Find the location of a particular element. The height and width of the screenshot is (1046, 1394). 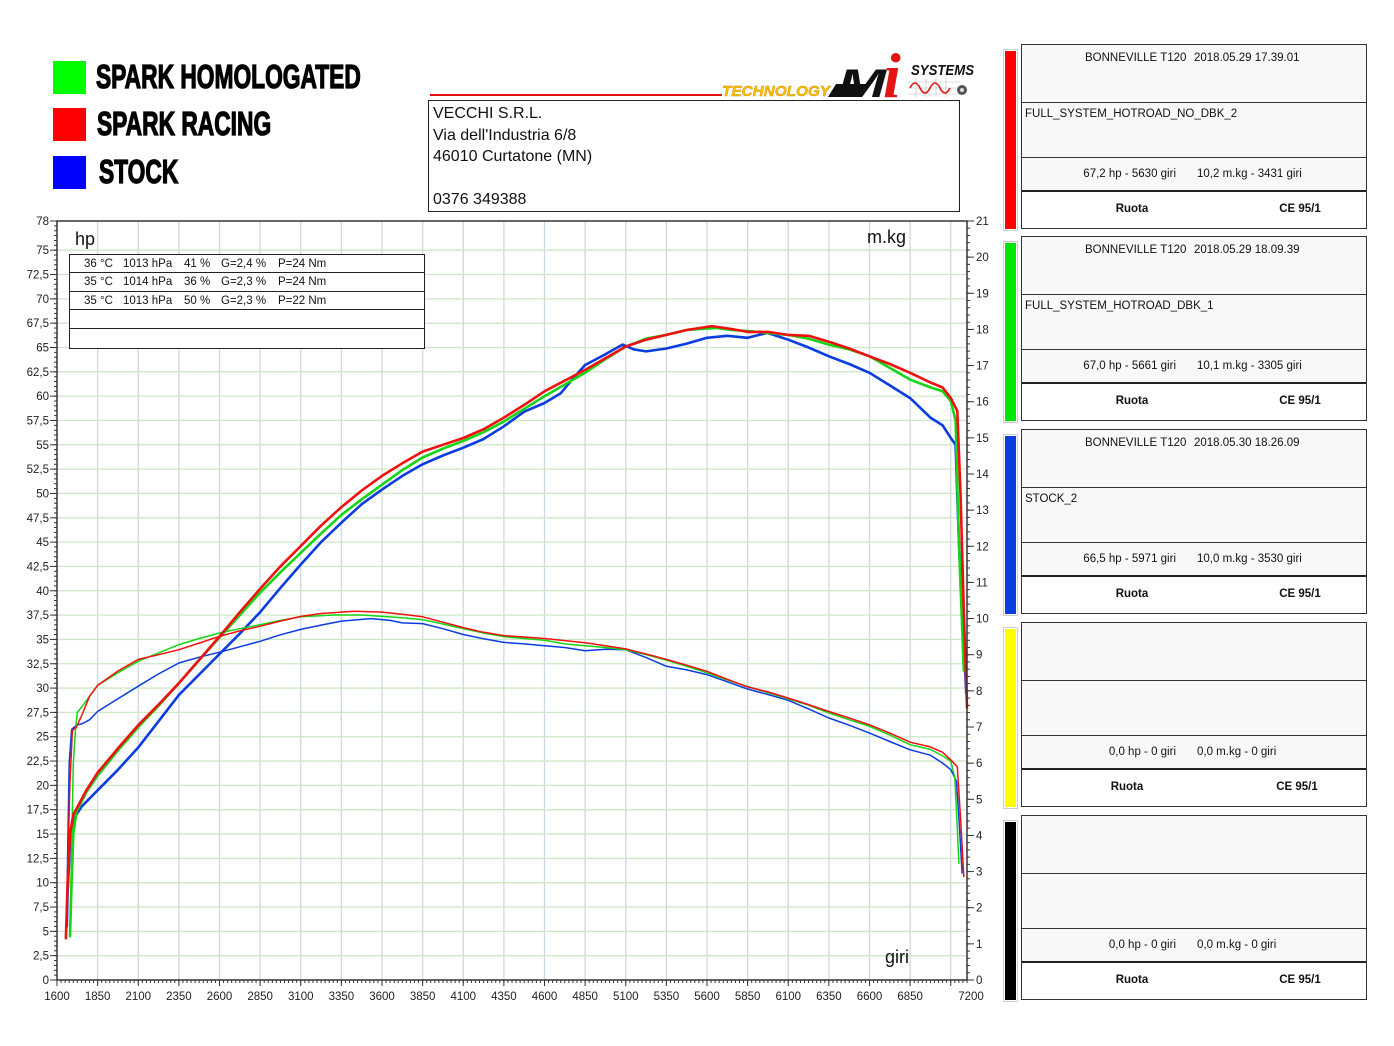

run-name: STOCK_2 is located at coordinates (1051, 499).